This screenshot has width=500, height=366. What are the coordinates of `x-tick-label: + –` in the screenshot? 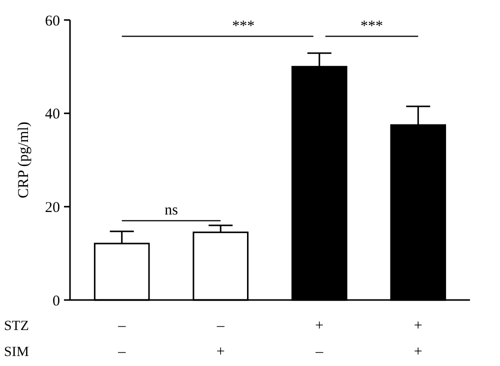 It's located at (319, 339).